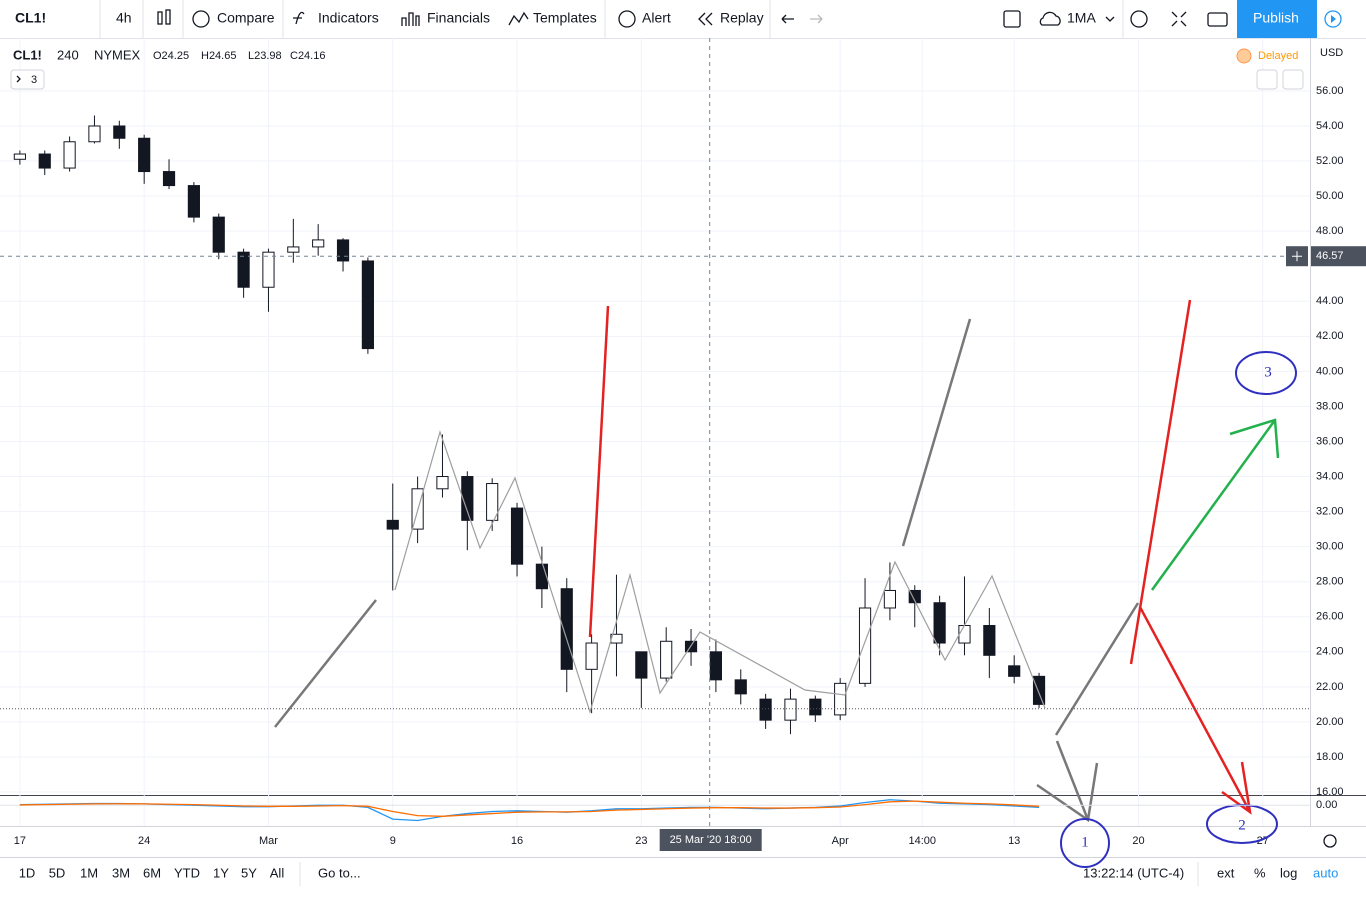 The height and width of the screenshot is (901, 1366). What do you see at coordinates (1081, 18) in the screenshot?
I see `layout-name: 1MA` at bounding box center [1081, 18].